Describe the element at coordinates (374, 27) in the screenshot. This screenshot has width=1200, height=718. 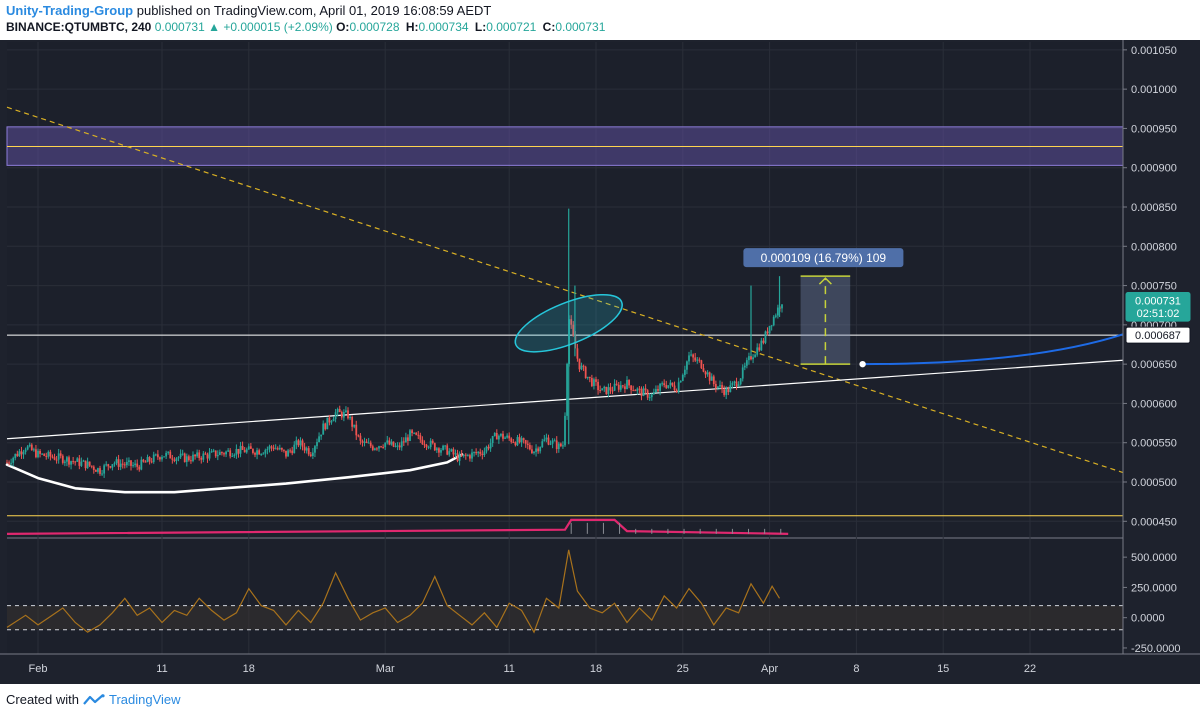
I see `open-value: 0.000728` at that location.